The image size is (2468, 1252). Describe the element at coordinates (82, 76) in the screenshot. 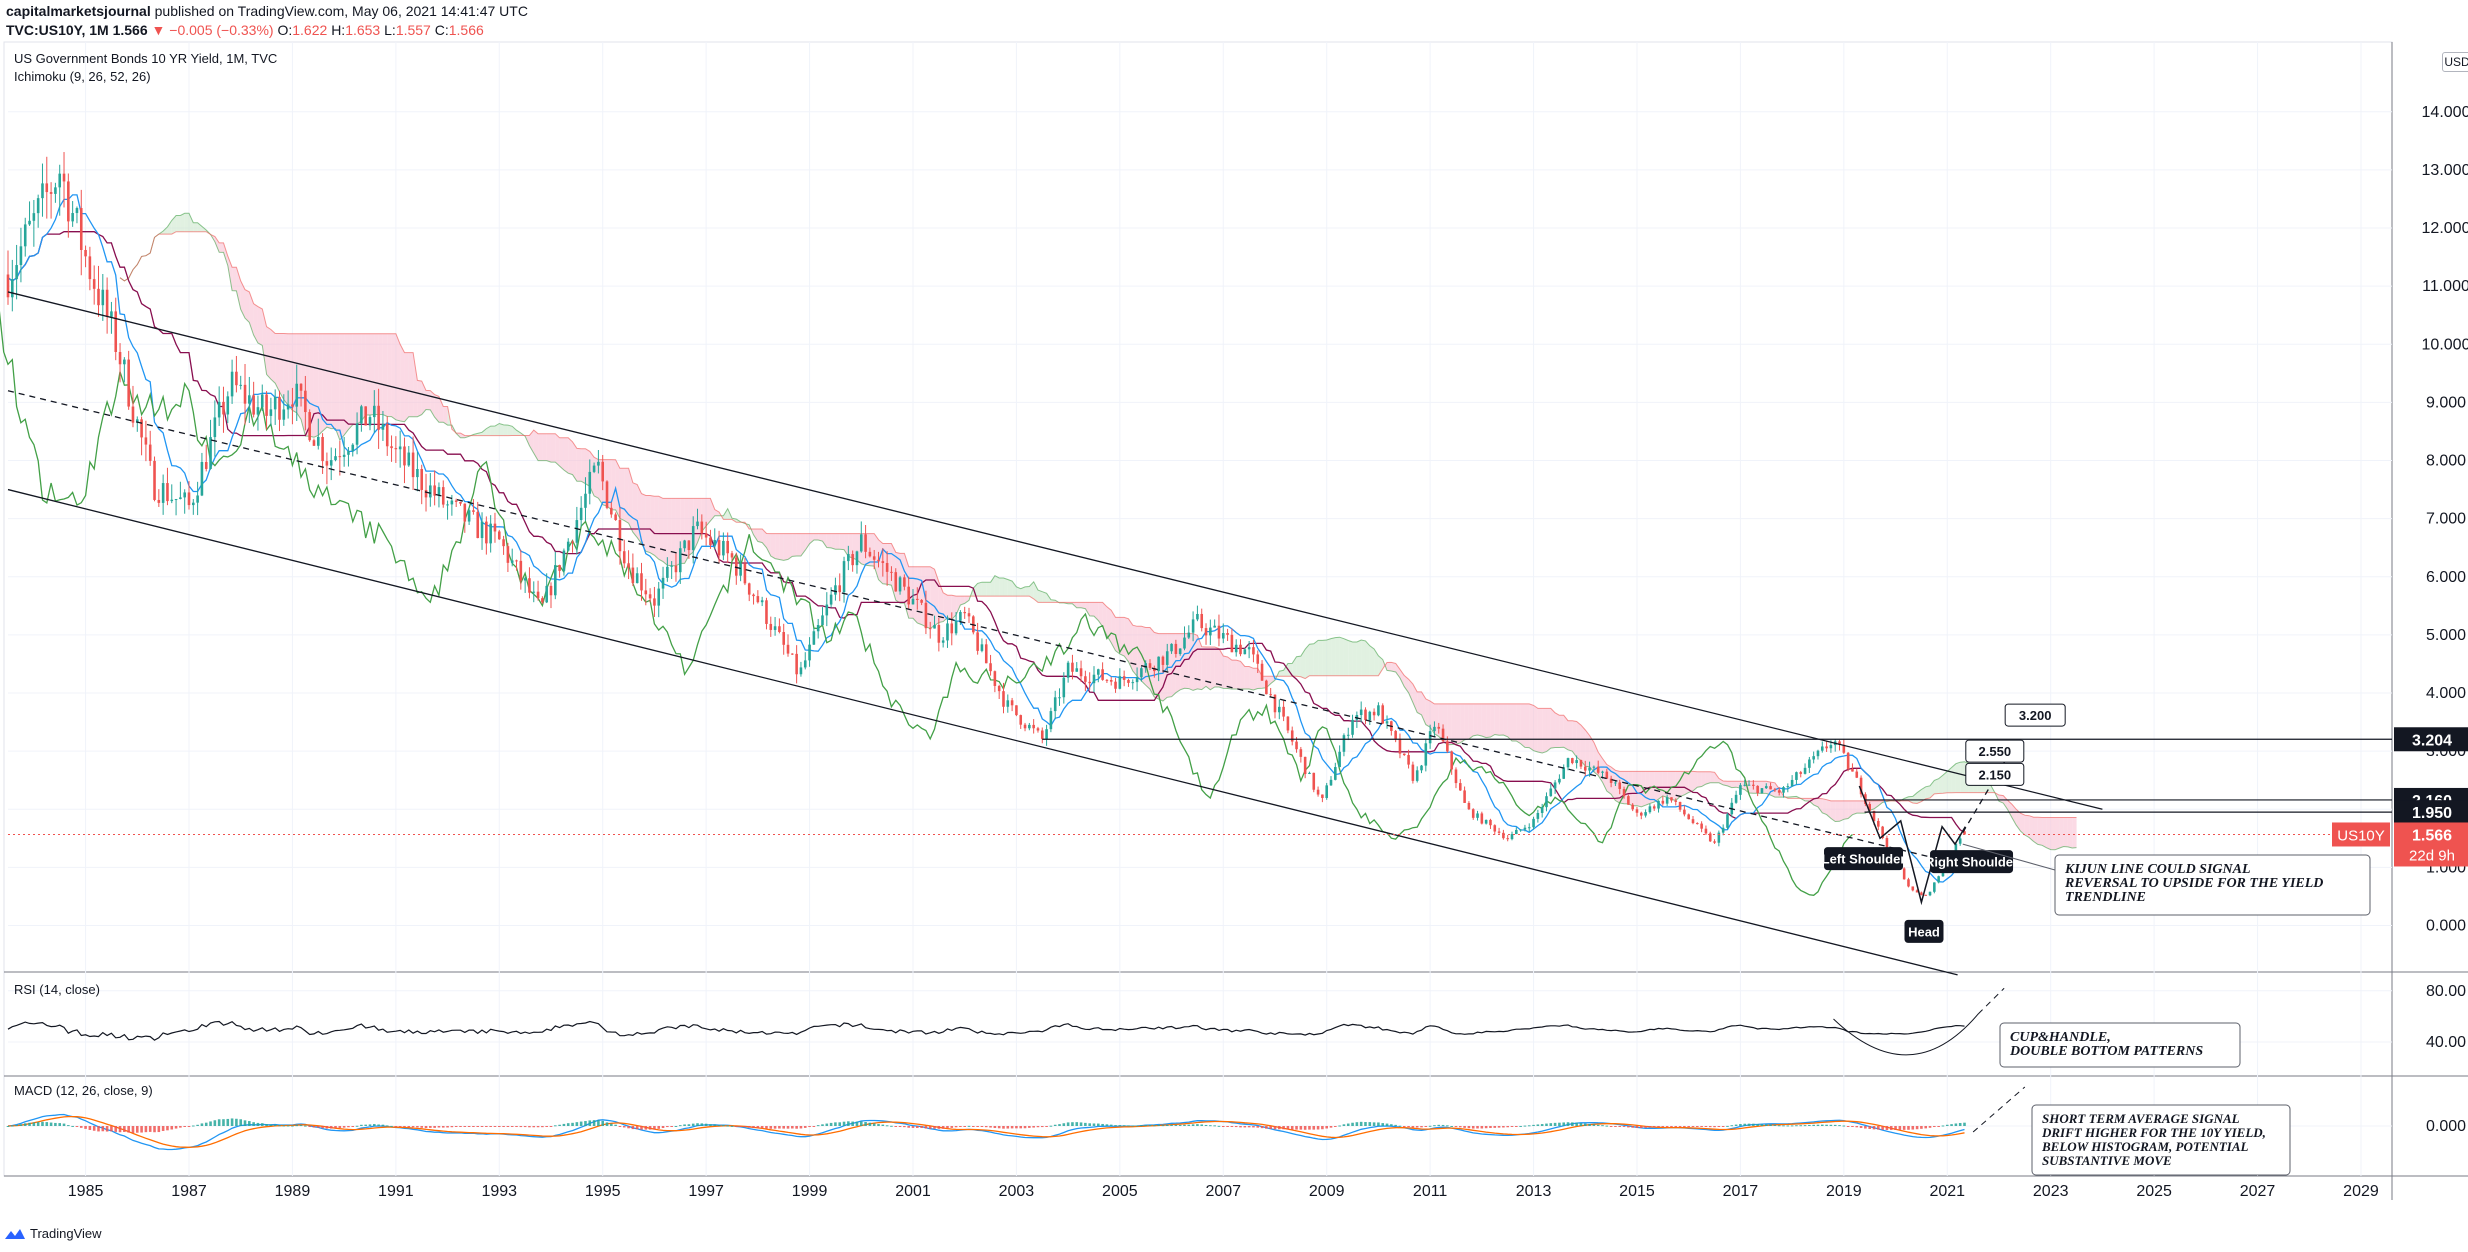

I see `ichimoku-legend: Ichimoku (9, 26, 52, 26)` at that location.